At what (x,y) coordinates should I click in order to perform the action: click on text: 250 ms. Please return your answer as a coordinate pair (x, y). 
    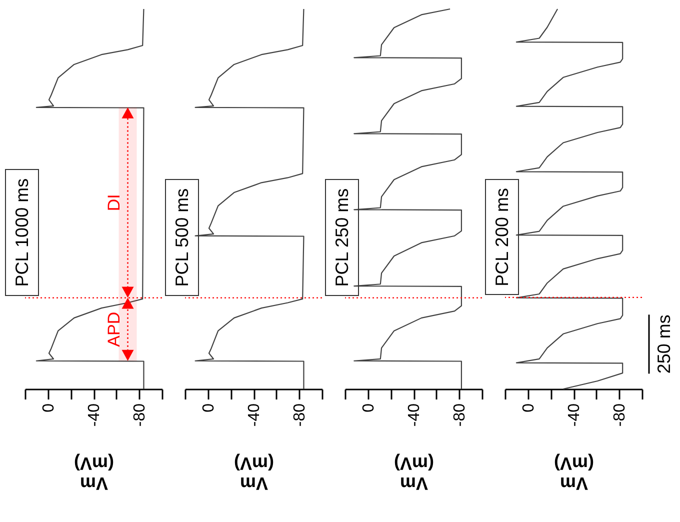
    Looking at the image, I should click on (664, 344).